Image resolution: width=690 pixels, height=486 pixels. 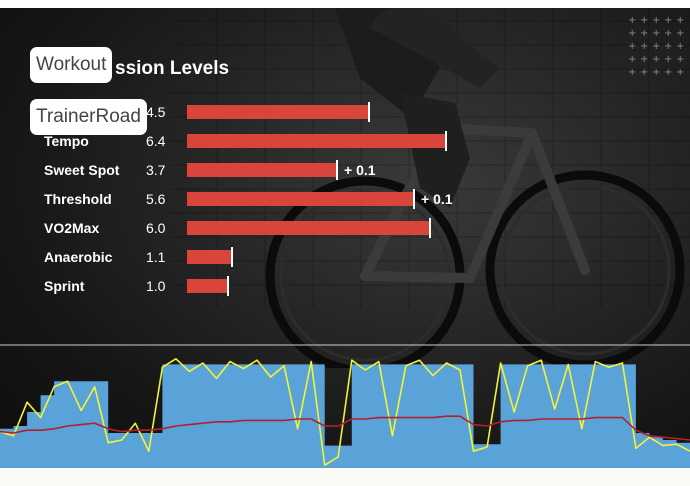 I want to click on panel-title: ssion Levels, so click(x=172, y=68).